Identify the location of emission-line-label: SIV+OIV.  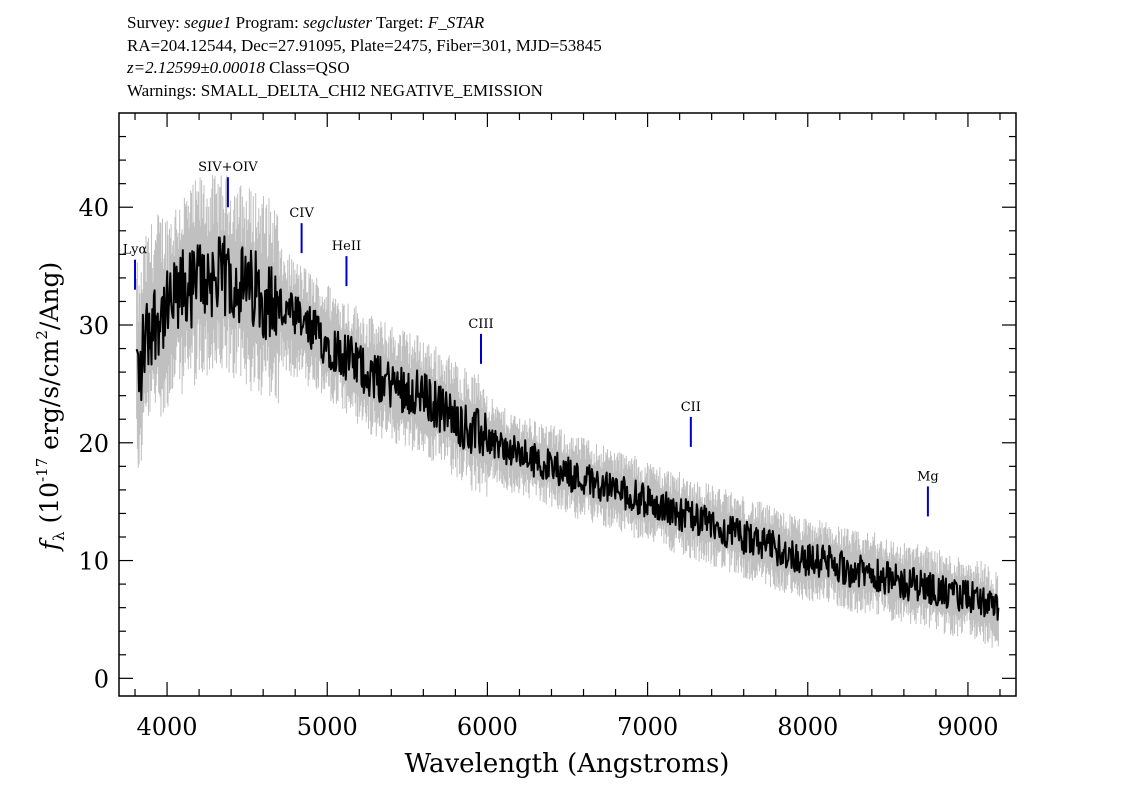
(228, 167).